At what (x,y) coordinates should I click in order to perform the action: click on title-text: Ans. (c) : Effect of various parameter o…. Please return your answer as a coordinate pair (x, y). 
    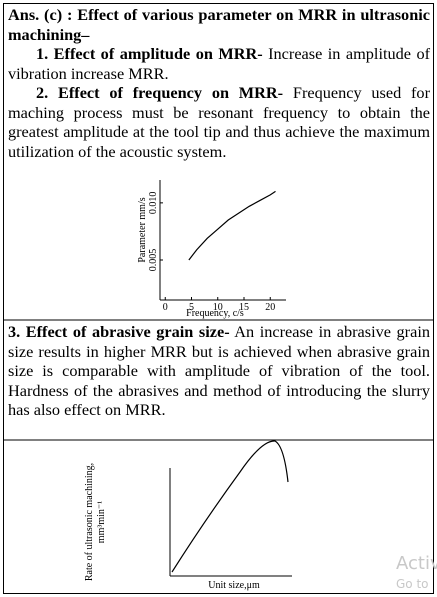
    Looking at the image, I should click on (219, 24).